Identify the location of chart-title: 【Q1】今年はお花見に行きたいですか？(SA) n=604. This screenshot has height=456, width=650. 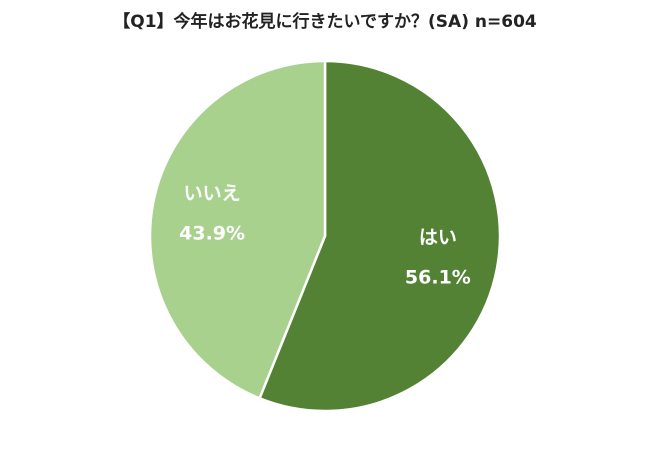
(325, 21).